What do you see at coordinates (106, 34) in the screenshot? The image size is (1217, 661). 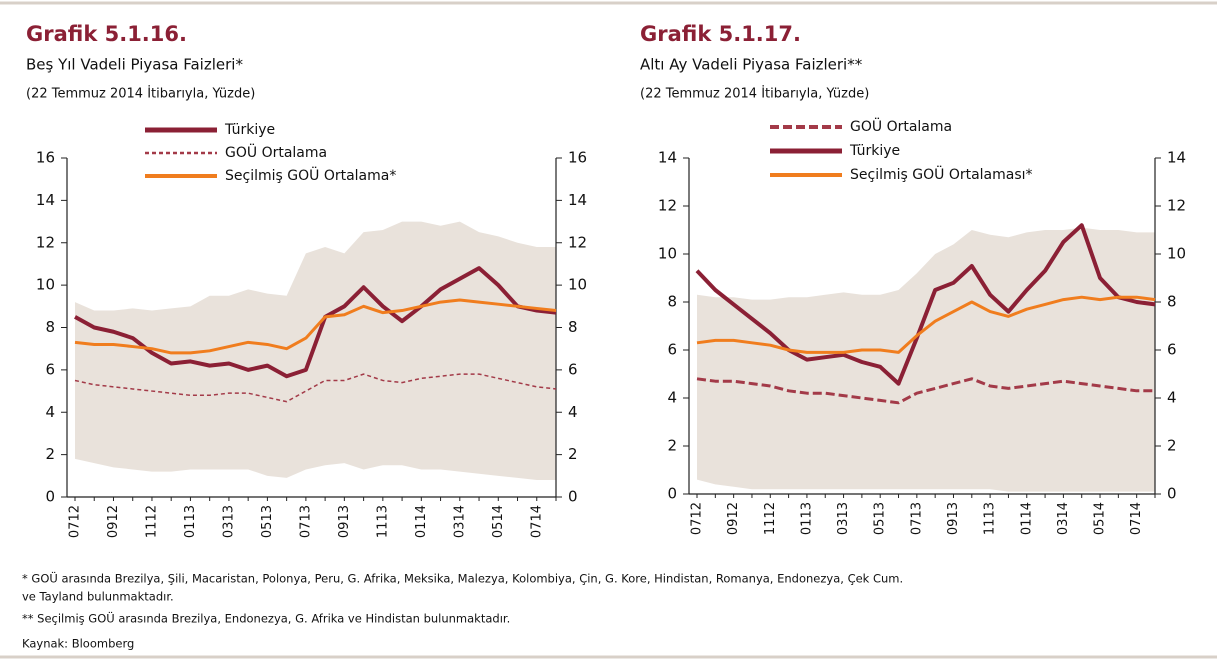 I see `chart-title: Grafik 5.1.16.` at bounding box center [106, 34].